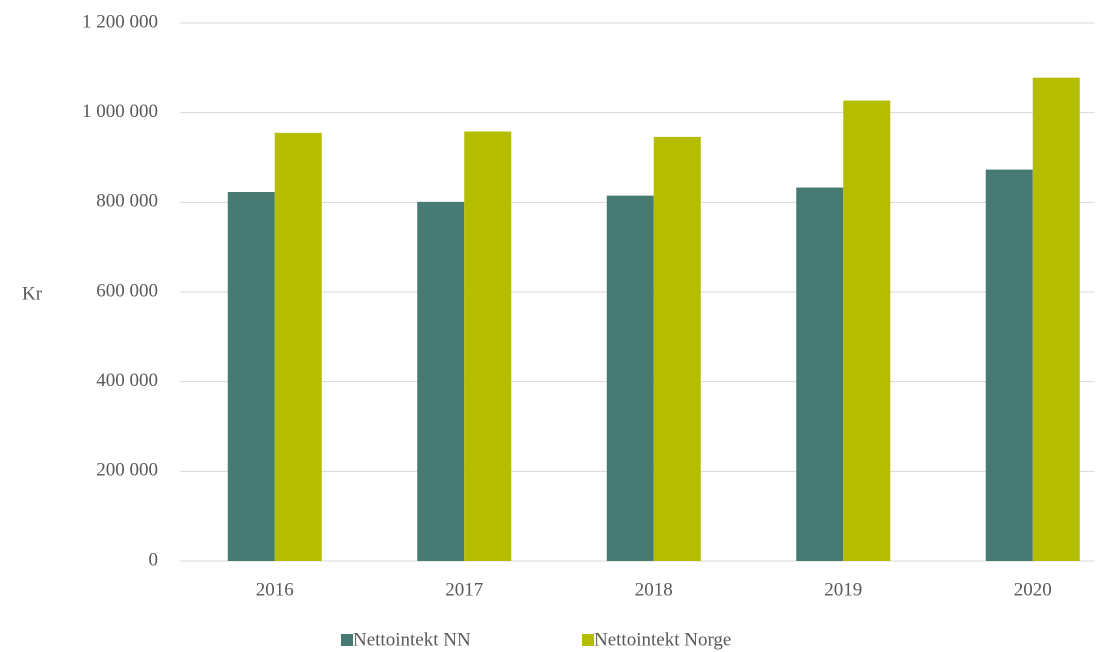  Describe the element at coordinates (127, 290) in the screenshot. I see `y-tick-label: 600 000` at that location.